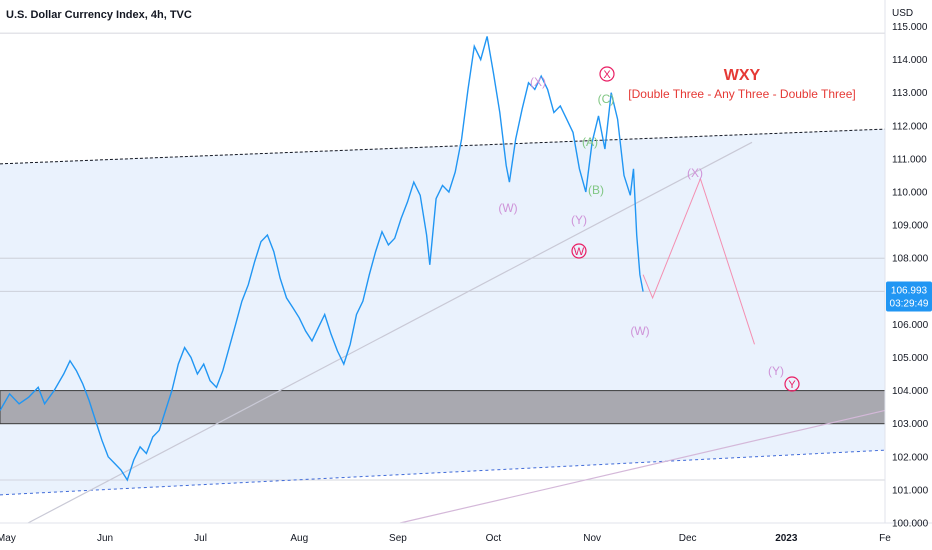 This screenshot has height=550, width=932. I want to click on x-axis: May Jun Jul Aug Sep Oct Nov Dec 2023 Fe, so click(445, 538).